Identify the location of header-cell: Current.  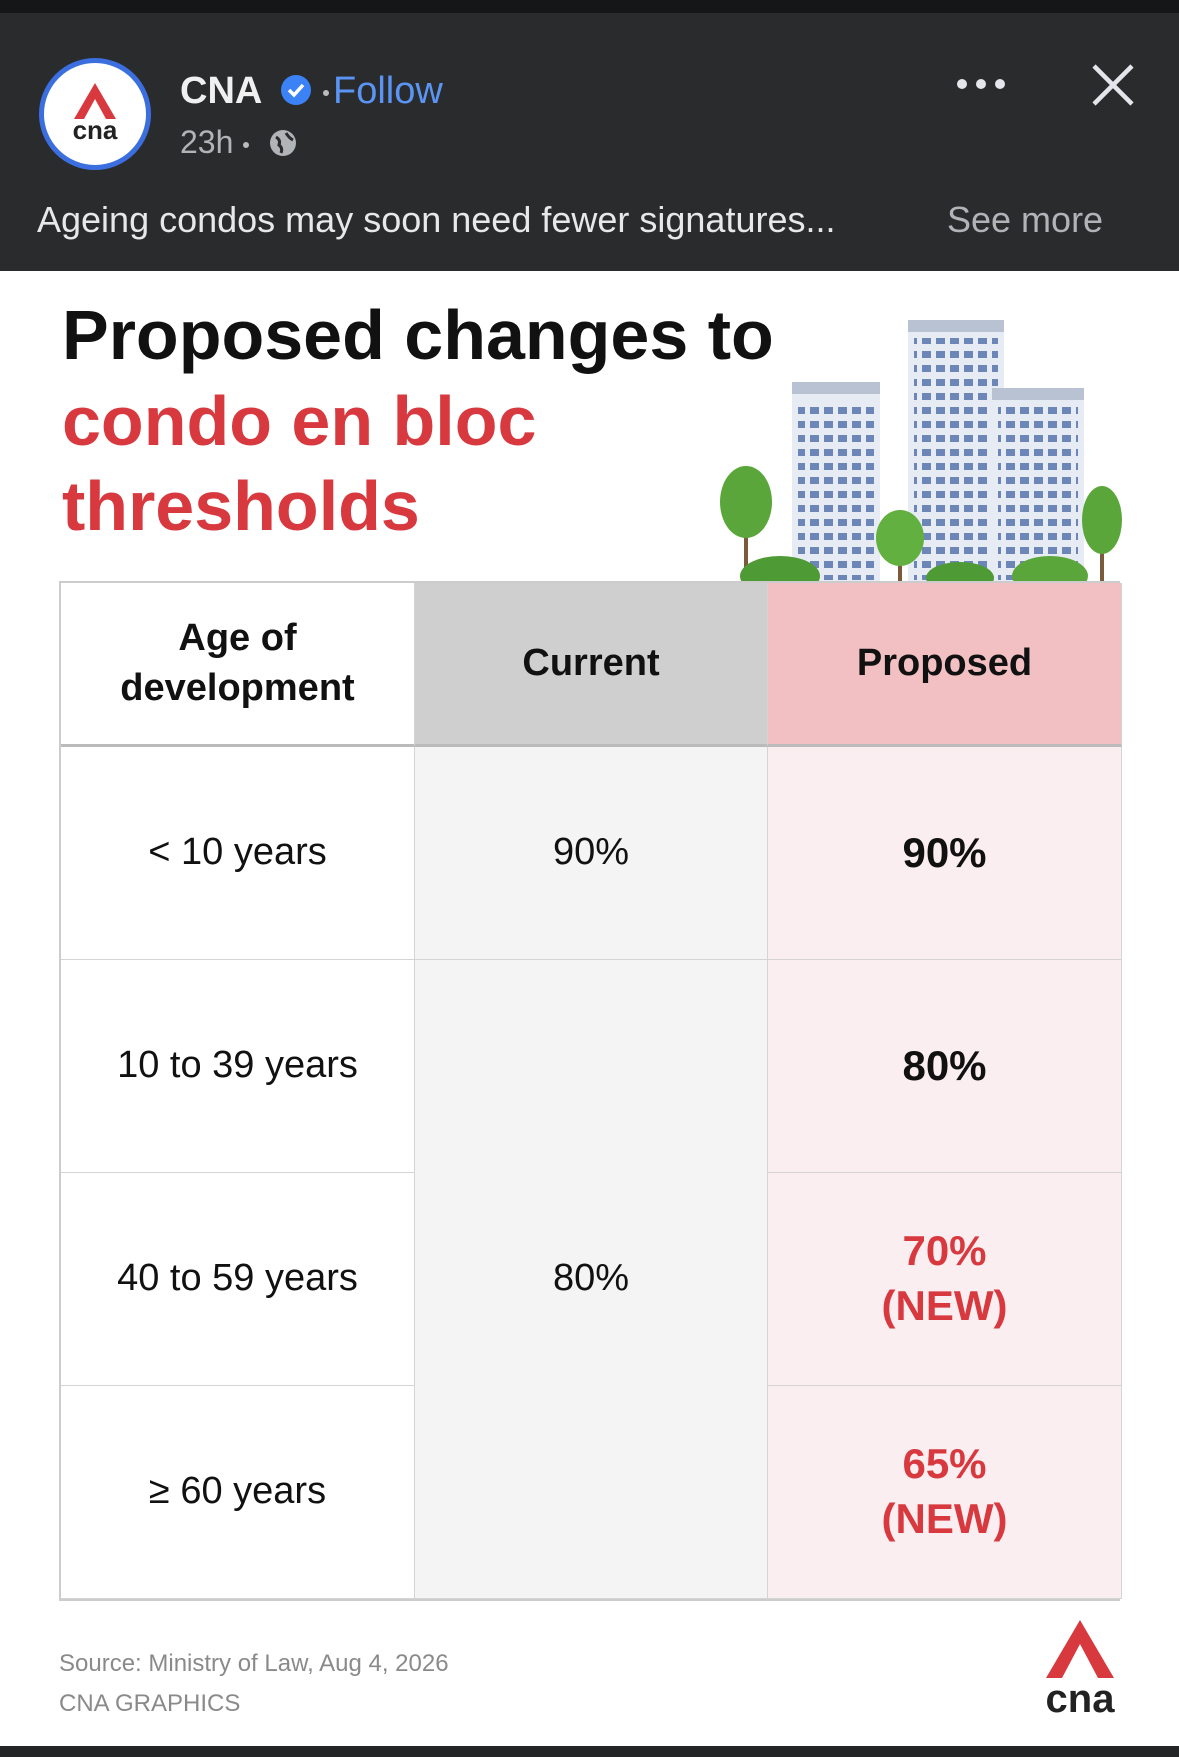
(591, 665).